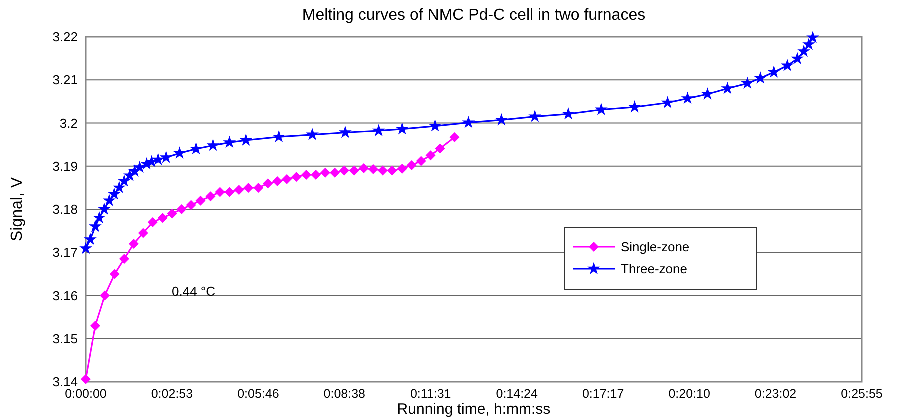 The image size is (898, 419). I want to click on x-tick-label: 0:05:46, so click(259, 394).